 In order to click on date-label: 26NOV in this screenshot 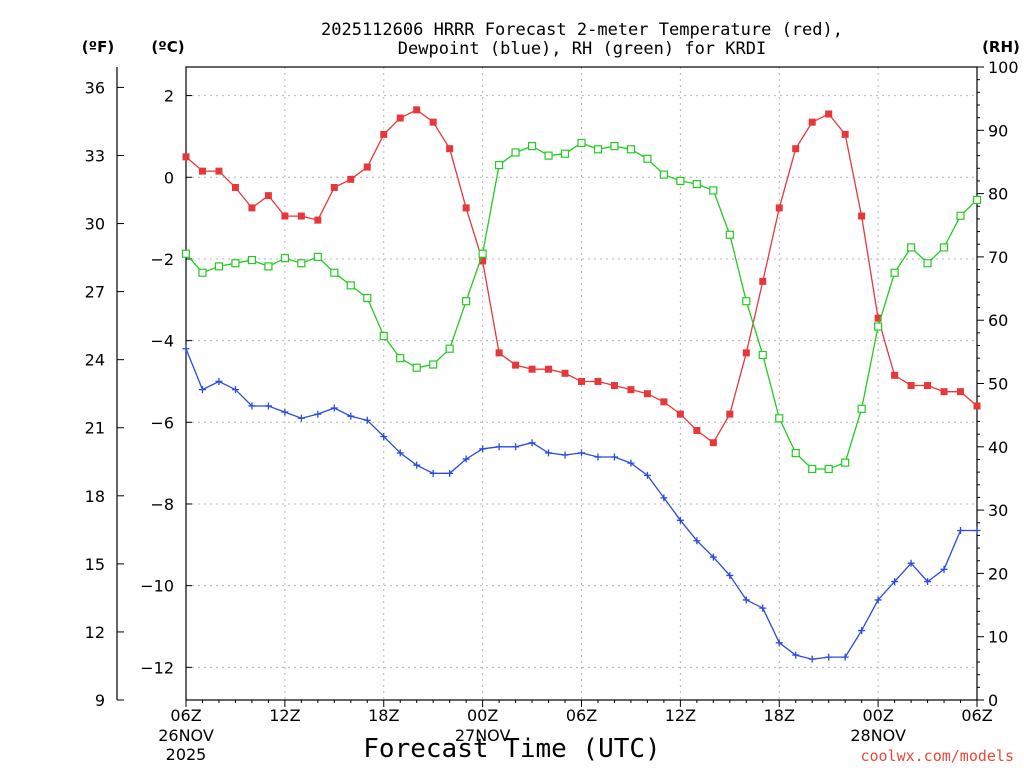, I will do `click(186, 735)`.